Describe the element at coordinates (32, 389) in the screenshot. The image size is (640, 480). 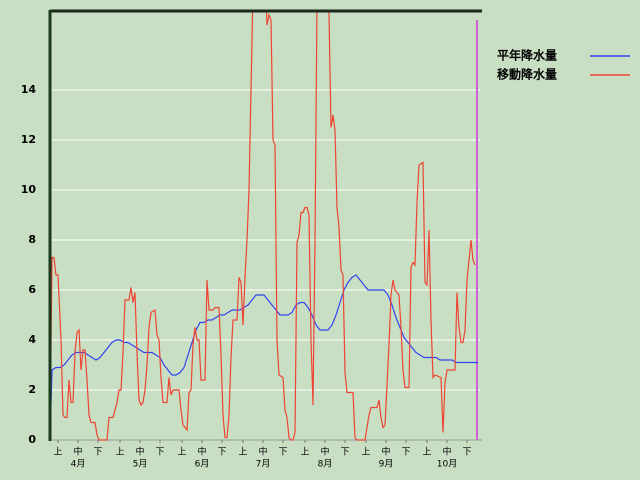
I see `y-tick-label: 2` at that location.